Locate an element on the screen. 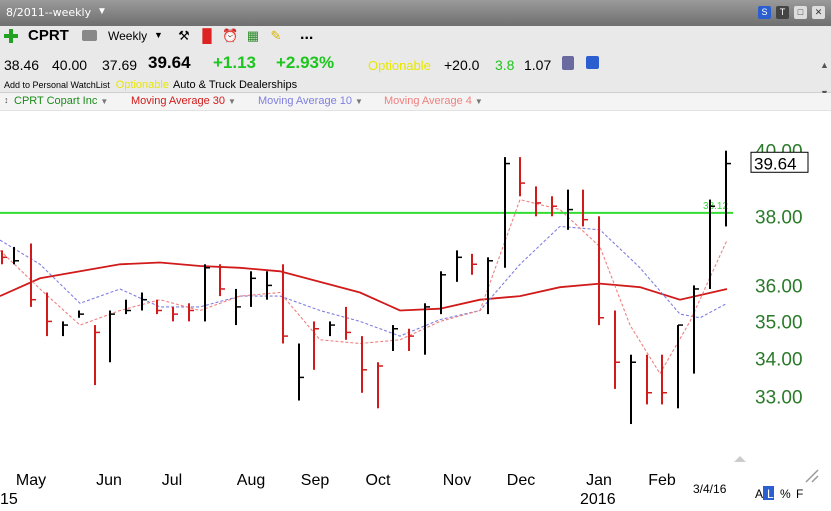 The width and height of the screenshot is (831, 511). legend-label: Moving Average 30 is located at coordinates (178, 101).